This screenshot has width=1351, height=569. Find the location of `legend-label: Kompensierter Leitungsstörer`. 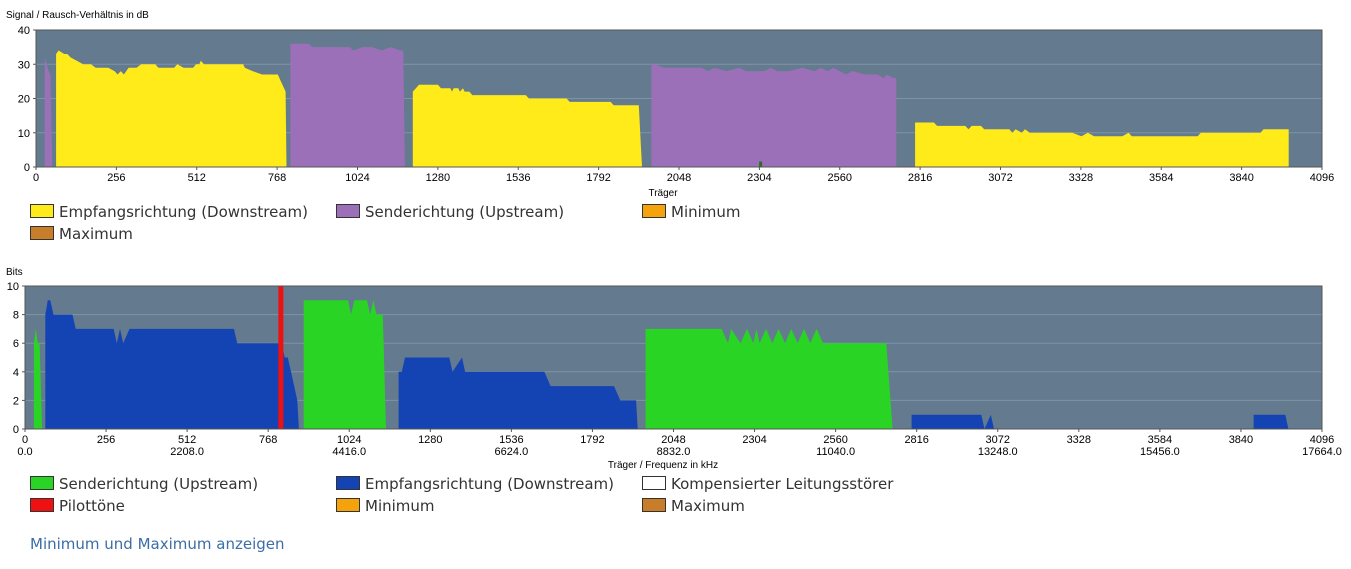

legend-label: Kompensierter Leitungsstörer is located at coordinates (782, 484).